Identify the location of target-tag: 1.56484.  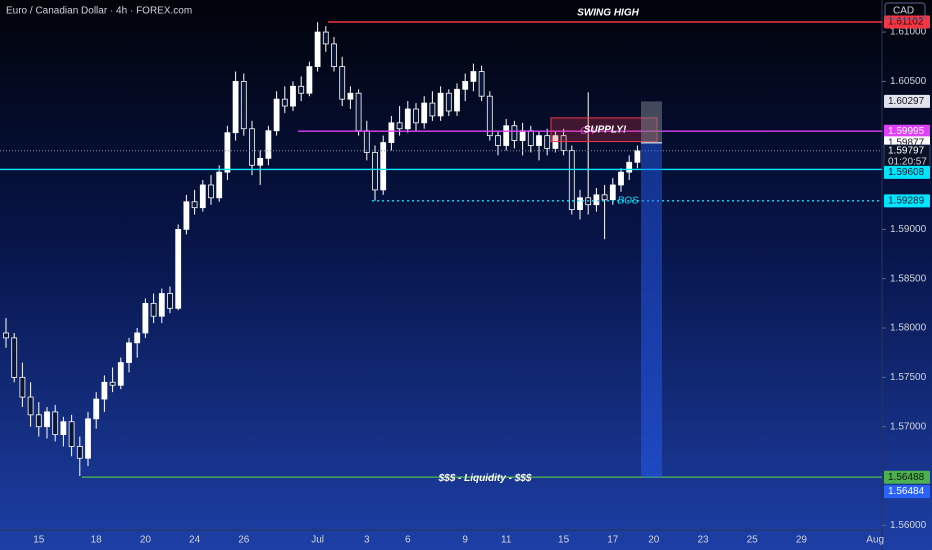
(906, 491).